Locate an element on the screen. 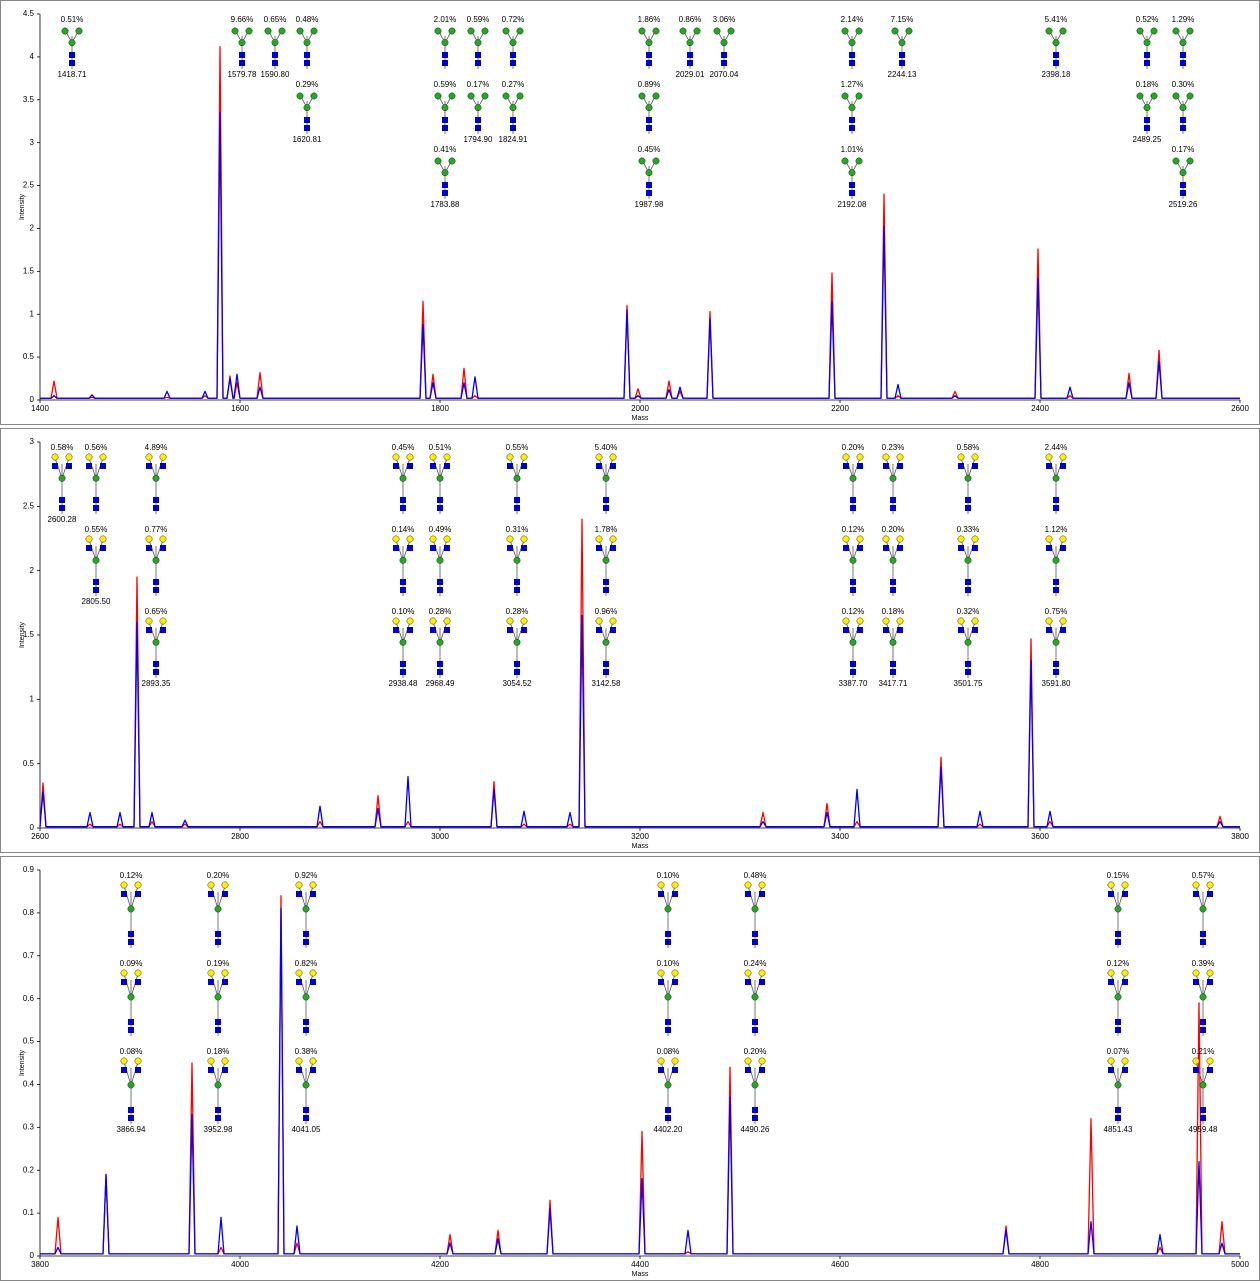 This screenshot has height=1283, width=1260. glycan-percent: 0.56% is located at coordinates (96, 447).